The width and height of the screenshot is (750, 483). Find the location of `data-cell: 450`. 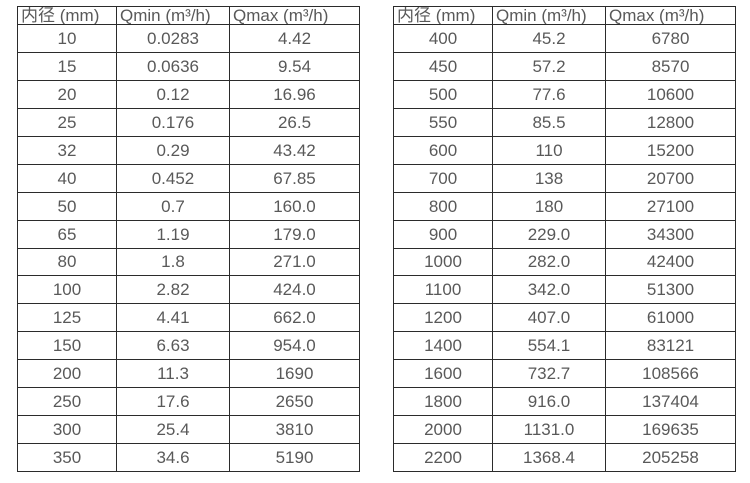

data-cell: 450 is located at coordinates (443, 66).